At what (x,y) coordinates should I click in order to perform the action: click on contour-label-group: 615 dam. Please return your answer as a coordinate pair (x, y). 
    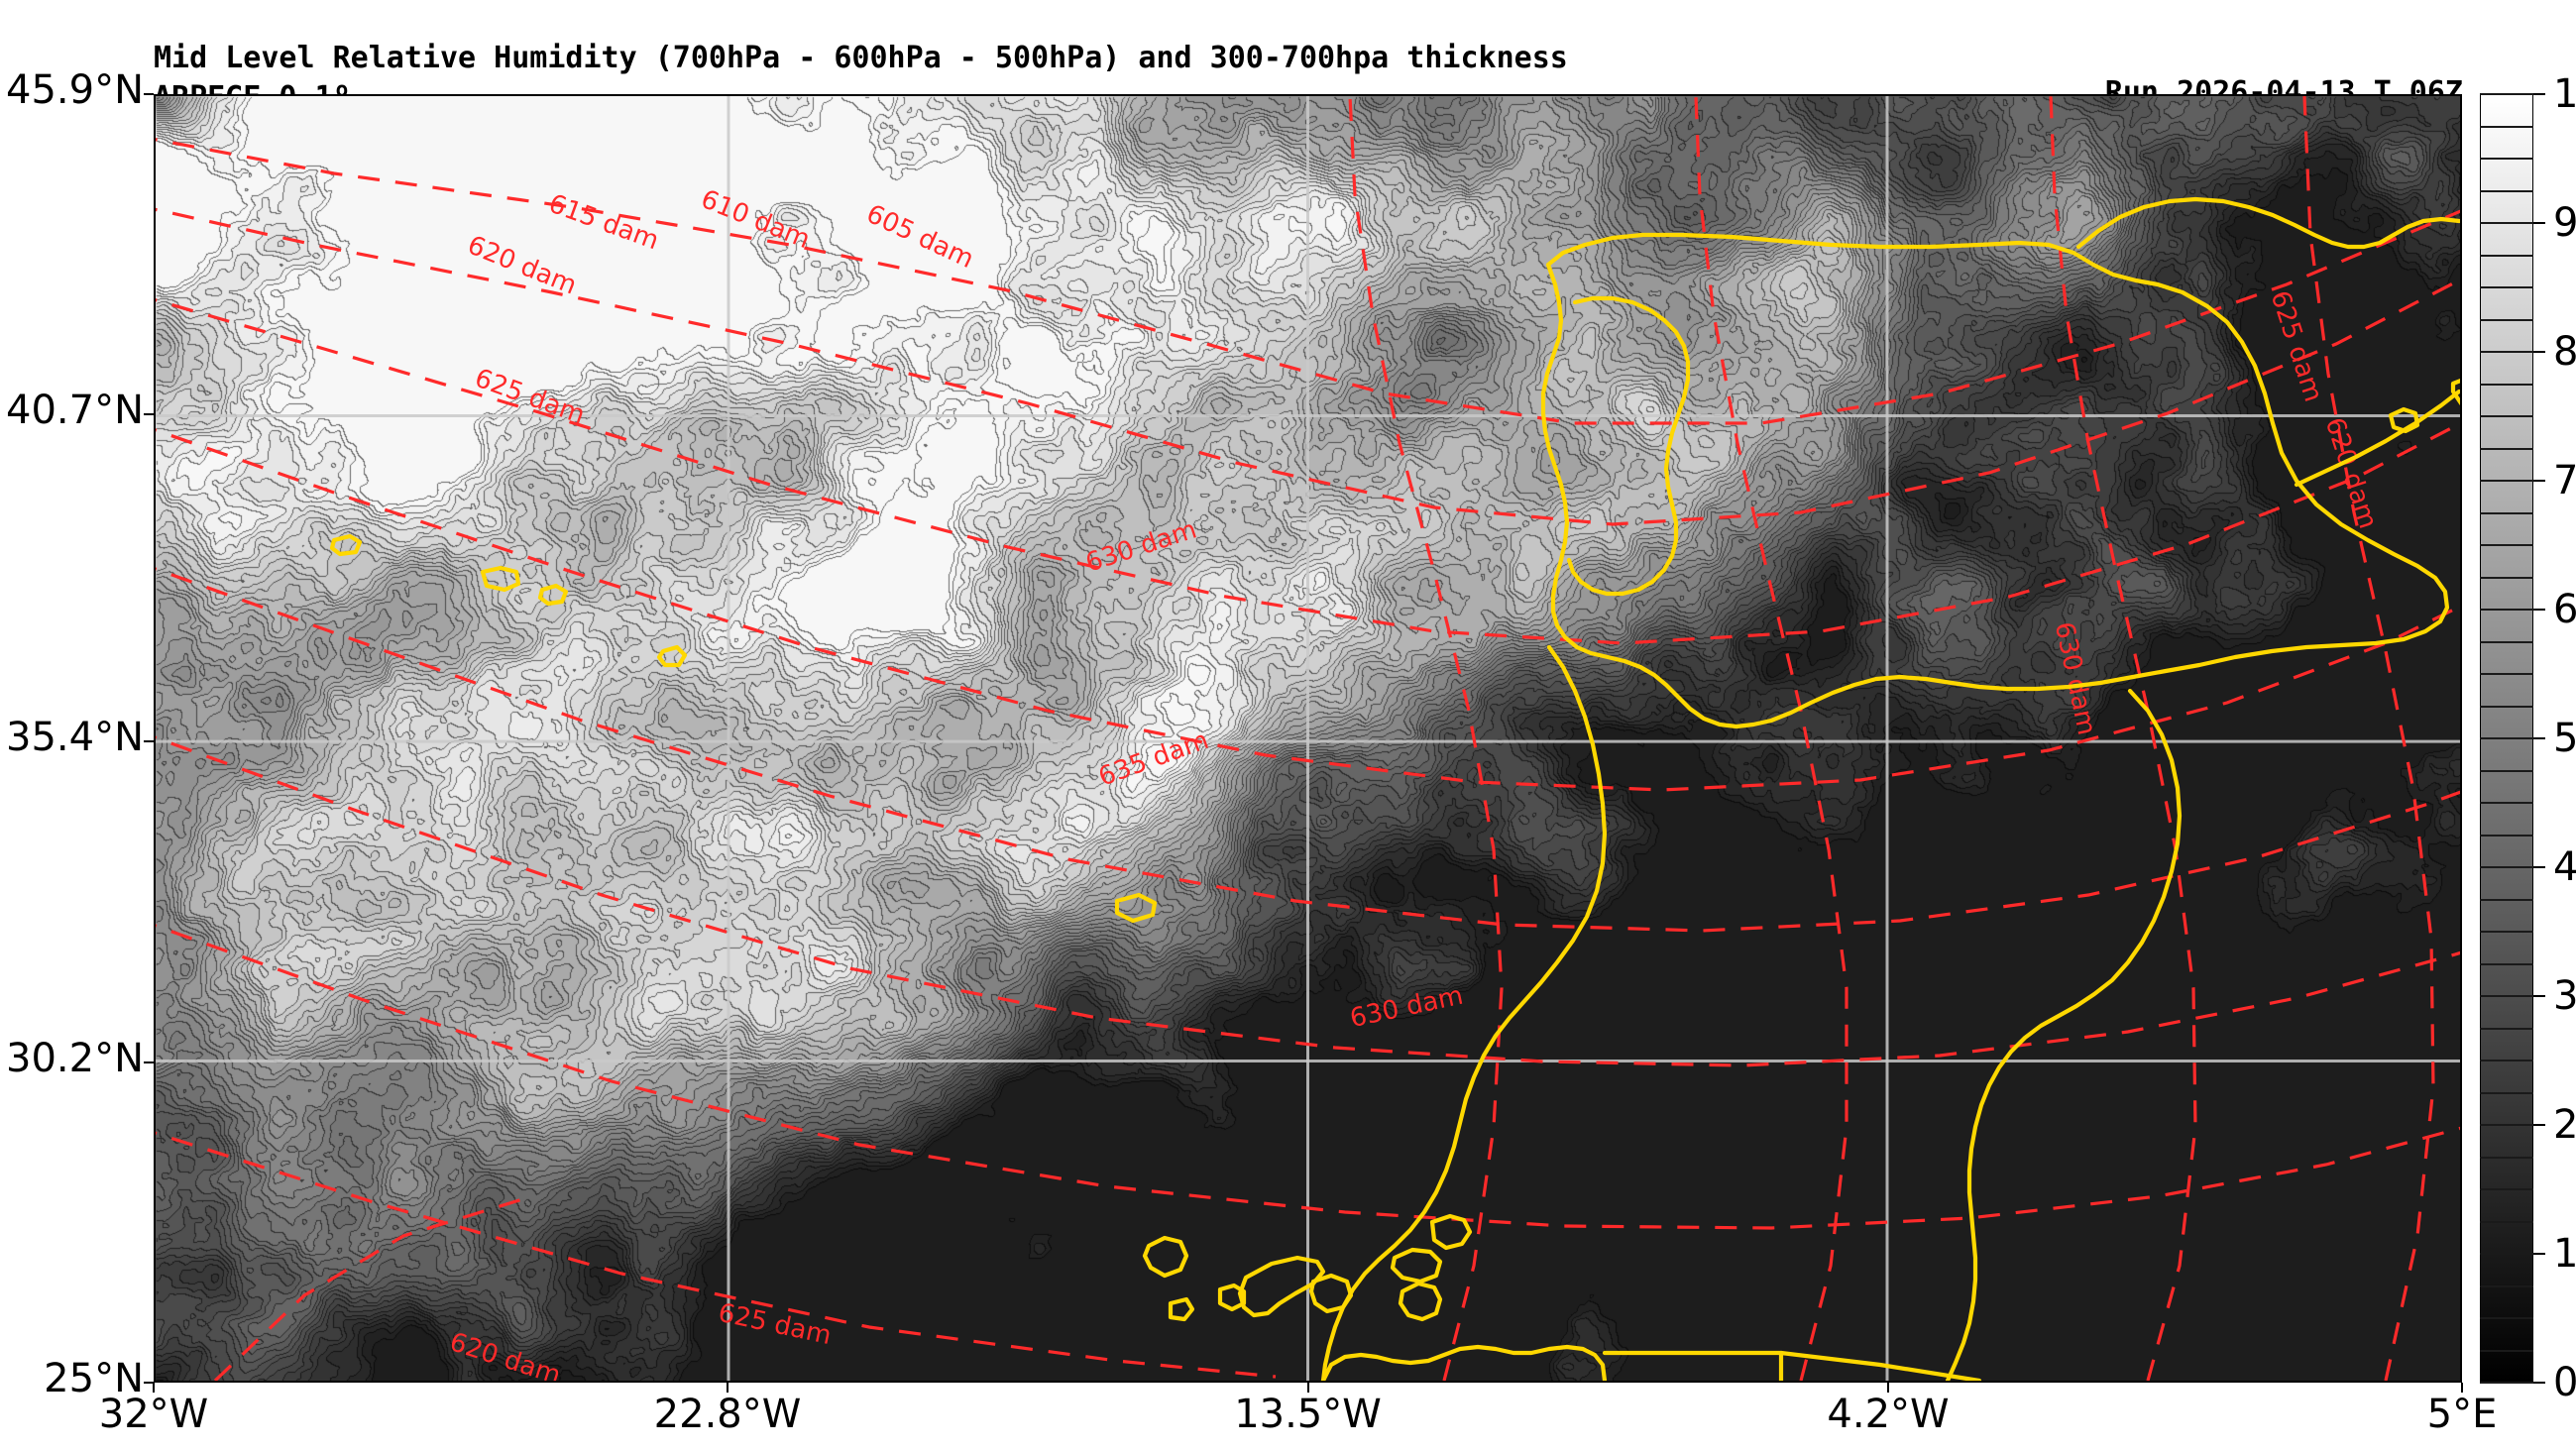
    Looking at the image, I should click on (604, 223).